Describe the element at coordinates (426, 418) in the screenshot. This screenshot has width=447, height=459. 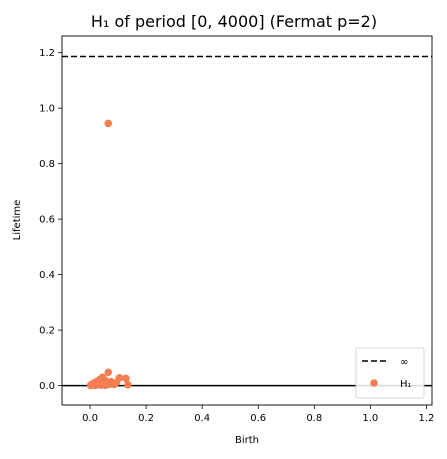
I see `x-tick-label: 1.2` at that location.